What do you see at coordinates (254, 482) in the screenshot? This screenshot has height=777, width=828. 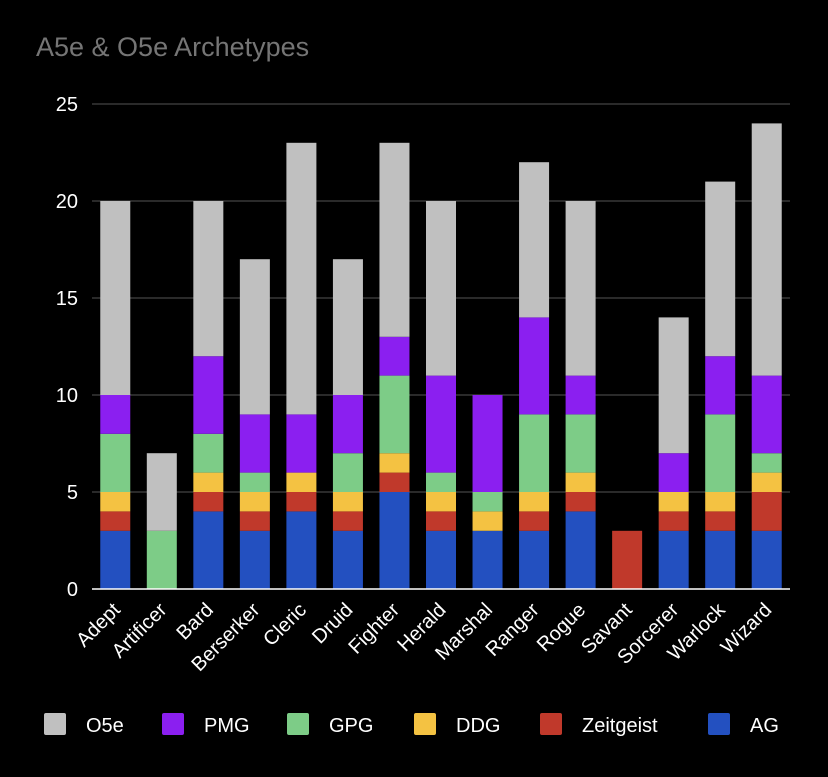 I see `bar-segment-gpg-berserker` at bounding box center [254, 482].